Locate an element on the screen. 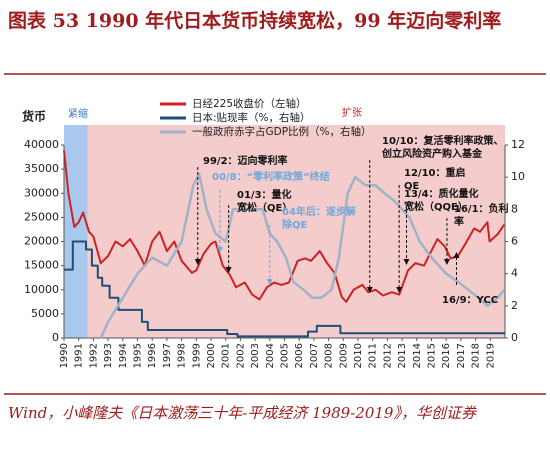 The image size is (550, 458). y2-tick-label: 12 is located at coordinates (518, 144).